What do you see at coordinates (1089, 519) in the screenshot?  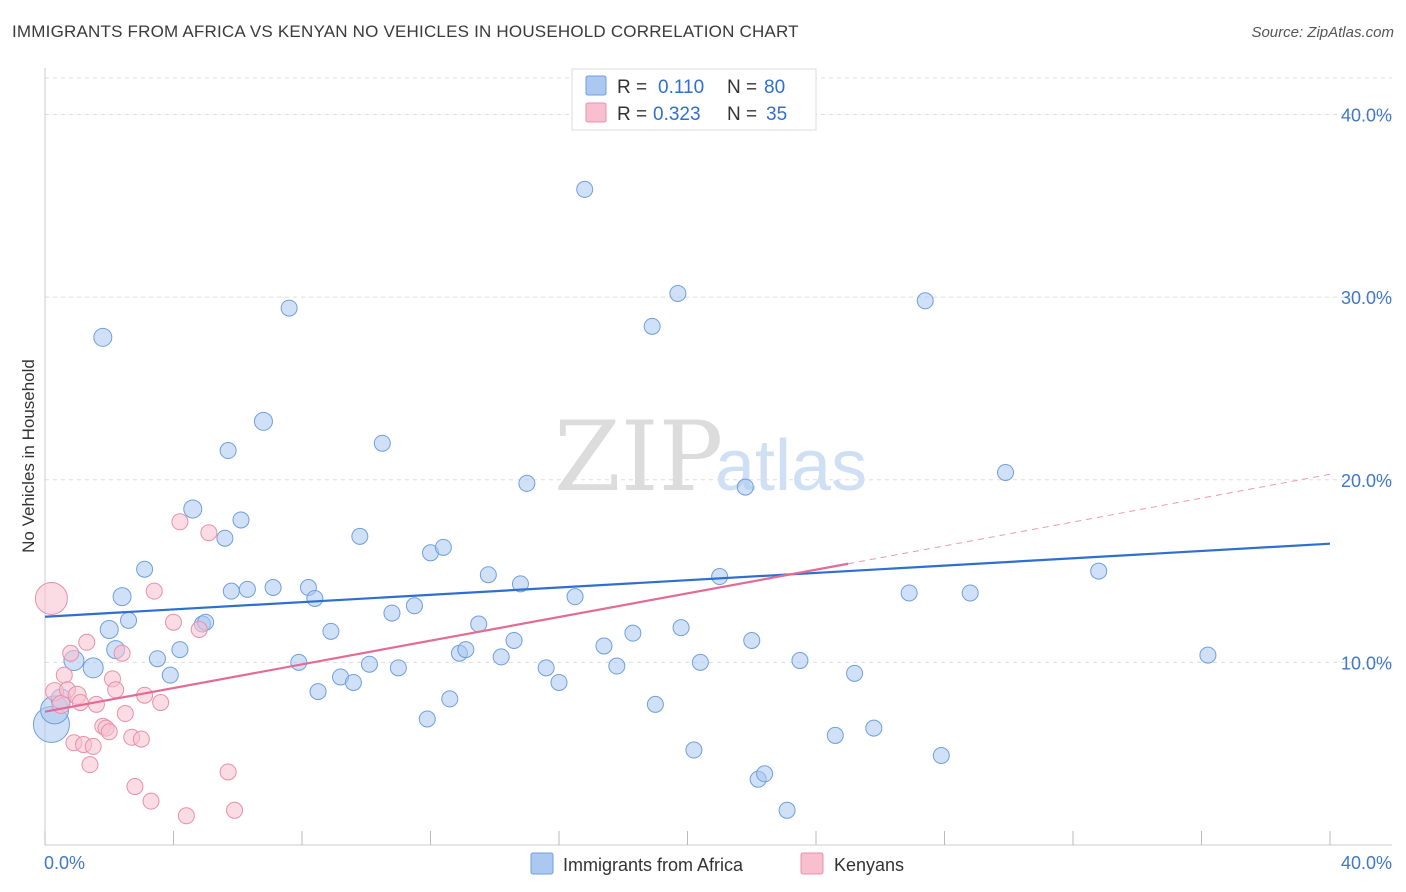 I see `trend-extension-kenyans` at bounding box center [1089, 519].